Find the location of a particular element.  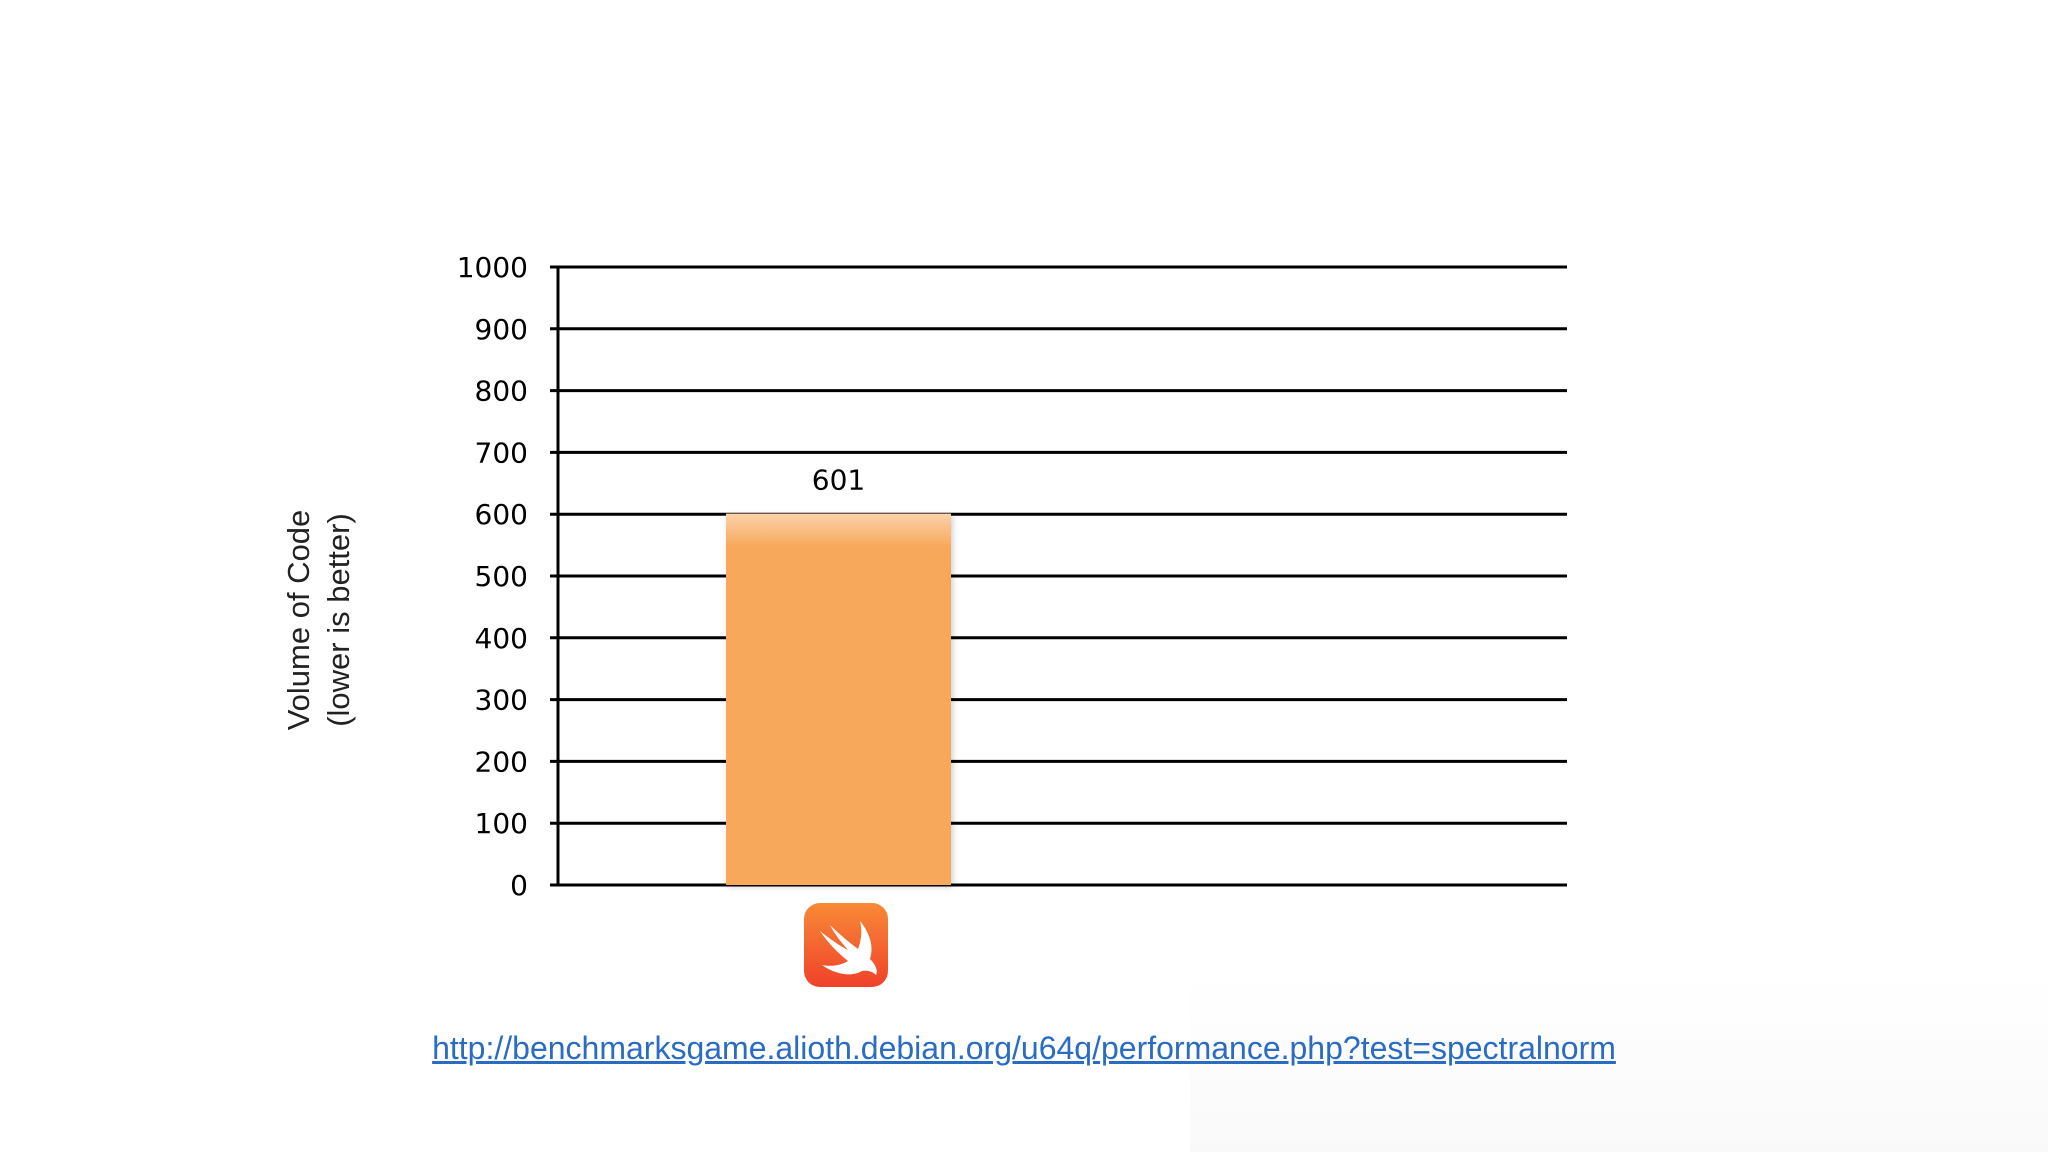

y-tick-label: 900 is located at coordinates (501, 329).